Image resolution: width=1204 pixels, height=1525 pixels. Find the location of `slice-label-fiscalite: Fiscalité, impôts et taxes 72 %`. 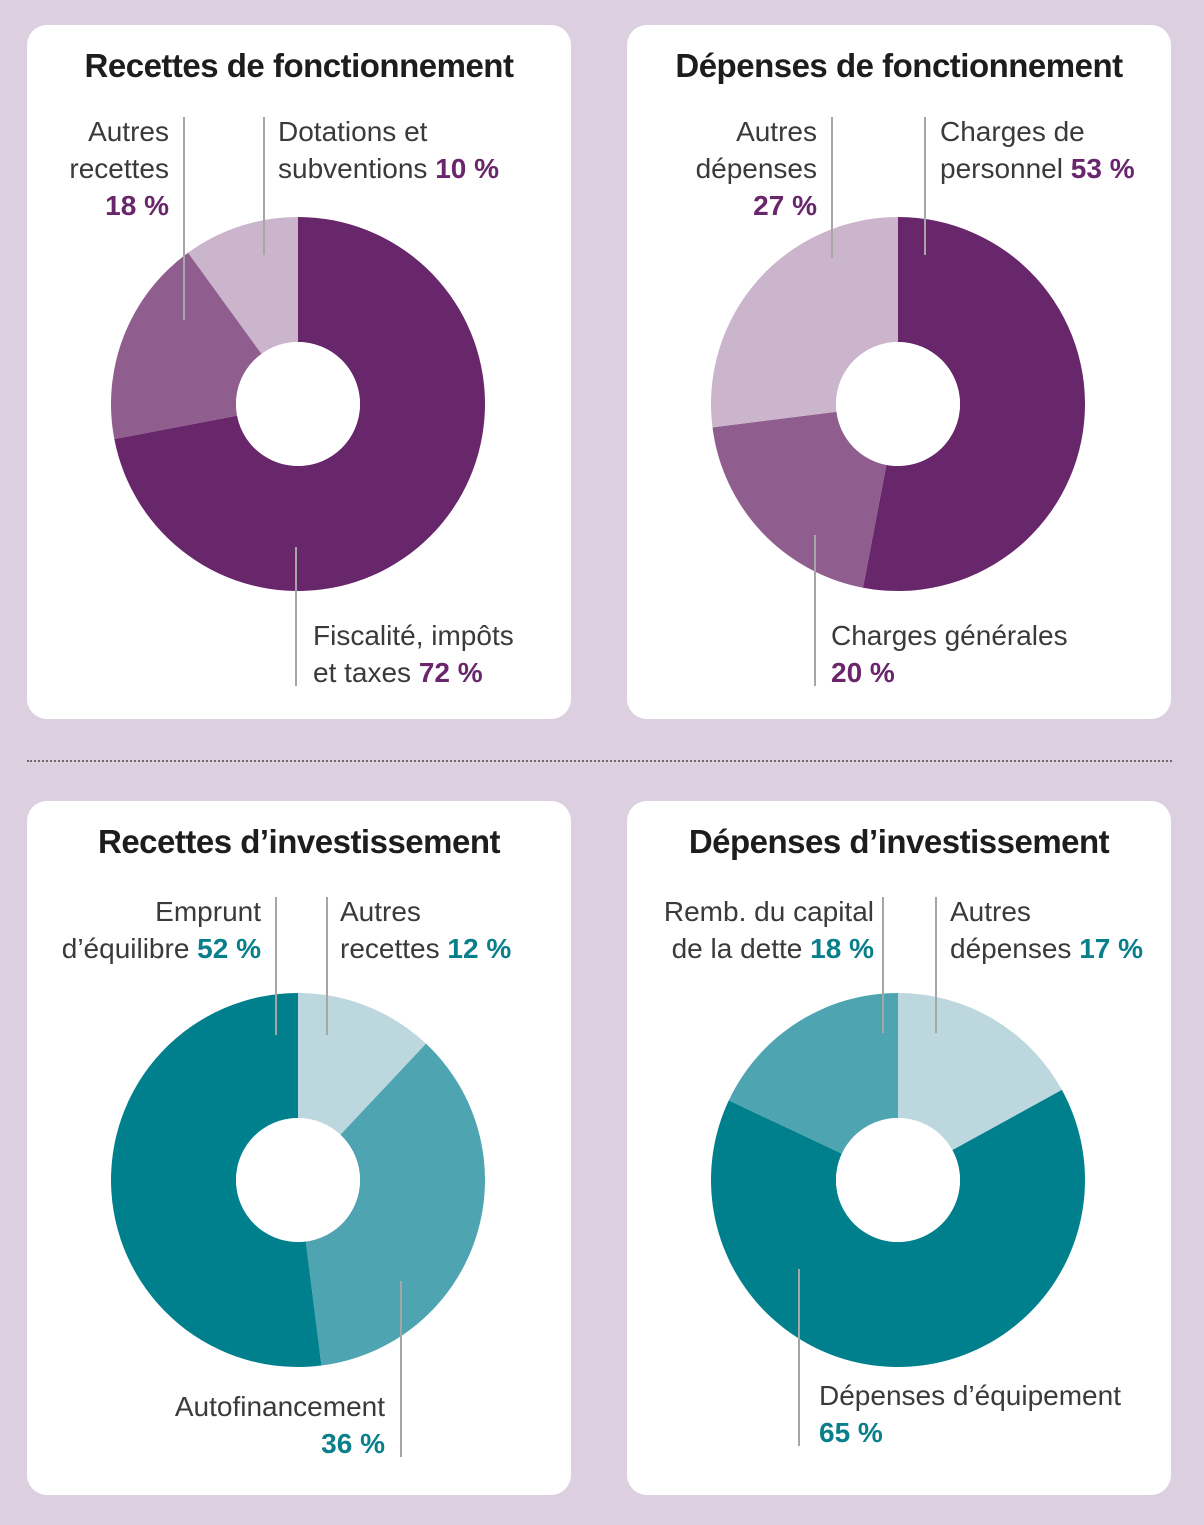

slice-label-fiscalite: Fiscalité, impôts et taxes 72 % is located at coordinates (413, 654).